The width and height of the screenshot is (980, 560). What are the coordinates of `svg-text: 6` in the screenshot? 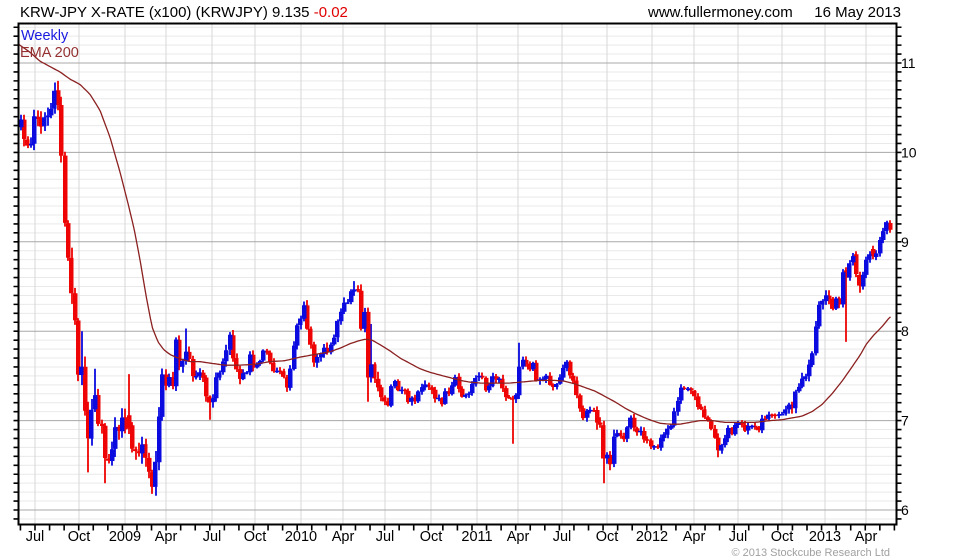 It's located at (905, 510).